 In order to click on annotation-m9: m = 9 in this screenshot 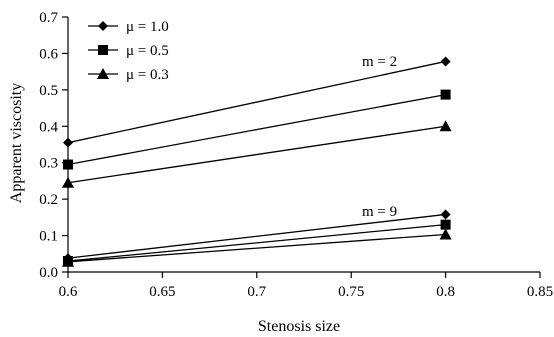, I will do `click(379, 212)`.